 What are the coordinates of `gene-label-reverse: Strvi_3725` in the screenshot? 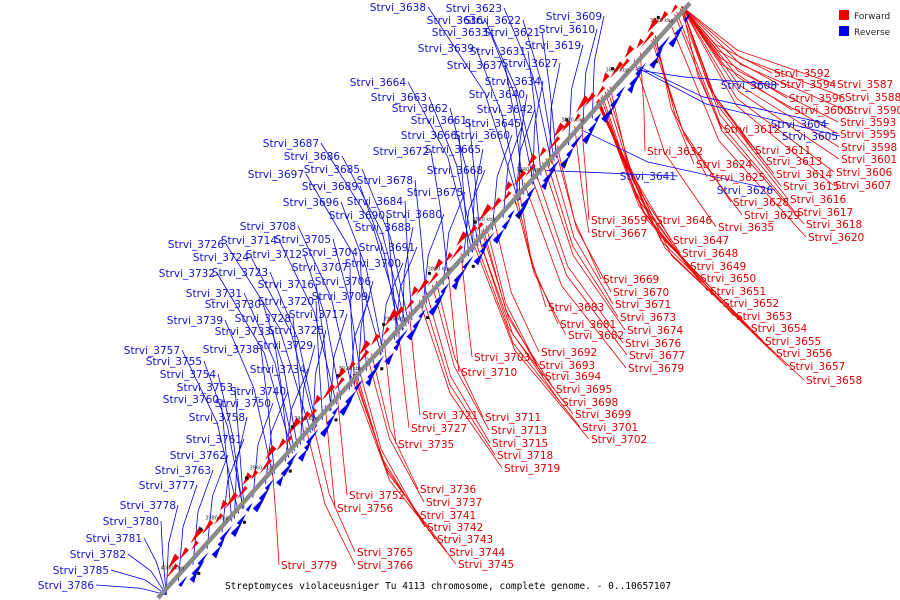 It's located at (296, 331).